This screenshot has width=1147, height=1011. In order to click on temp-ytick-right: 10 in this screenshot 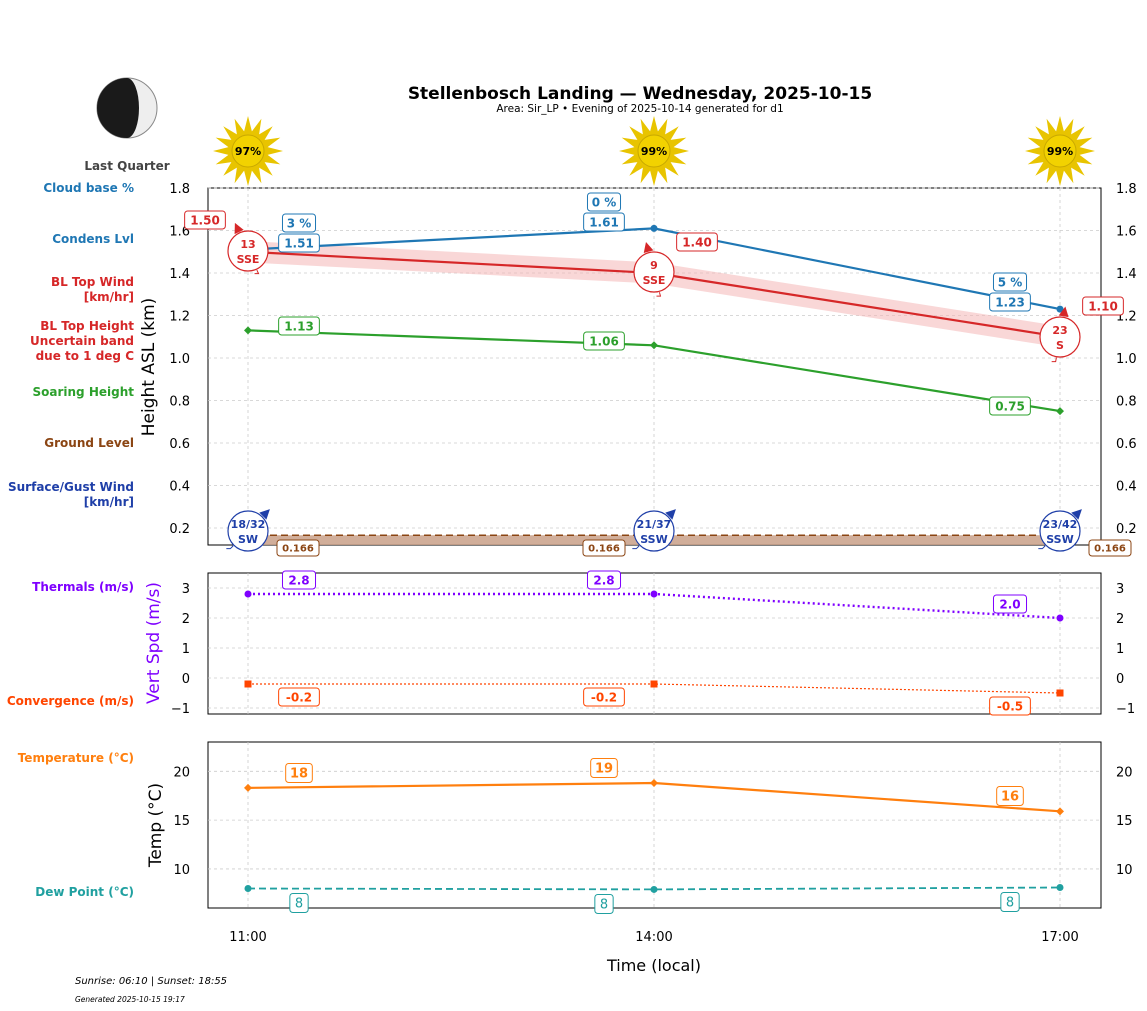, I will do `click(1124, 870)`.